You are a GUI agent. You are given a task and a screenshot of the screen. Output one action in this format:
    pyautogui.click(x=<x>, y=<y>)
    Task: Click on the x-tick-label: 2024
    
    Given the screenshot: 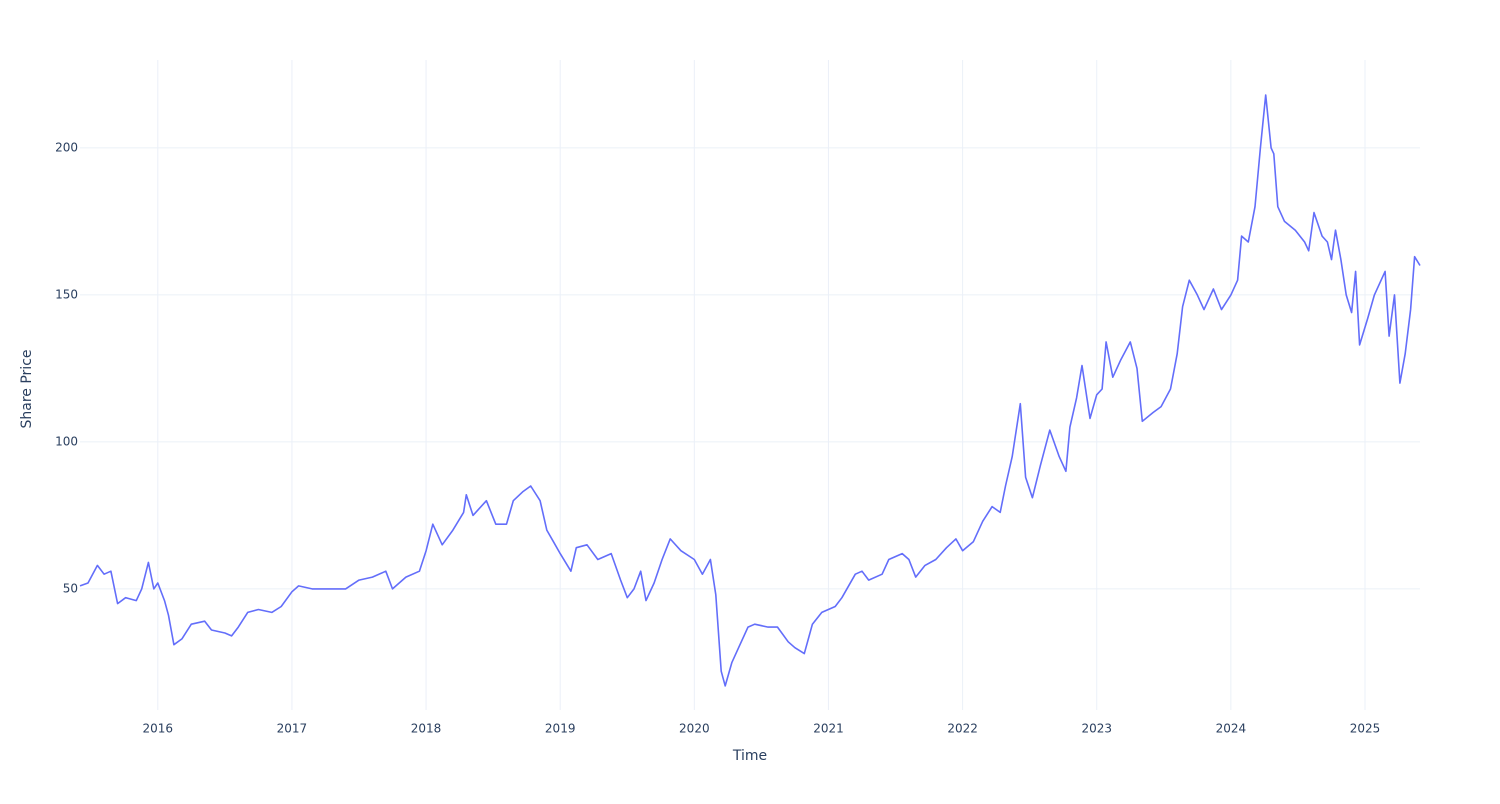 What is the action you would take?
    pyautogui.click(x=1231, y=729)
    